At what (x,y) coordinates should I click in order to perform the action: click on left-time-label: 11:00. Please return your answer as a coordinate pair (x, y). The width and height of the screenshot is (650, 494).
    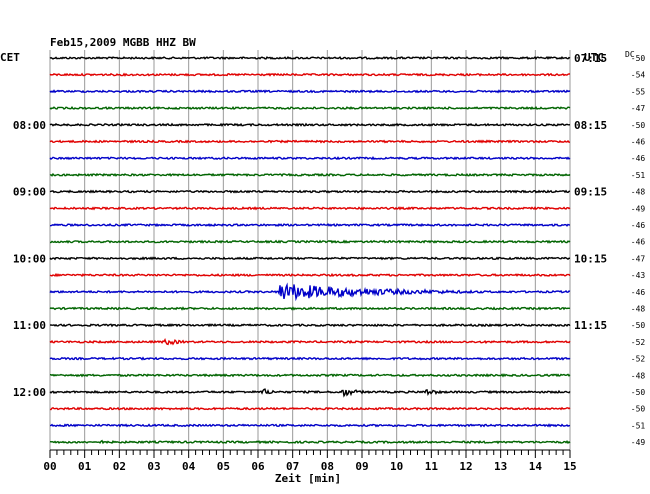
    Looking at the image, I should click on (29, 325).